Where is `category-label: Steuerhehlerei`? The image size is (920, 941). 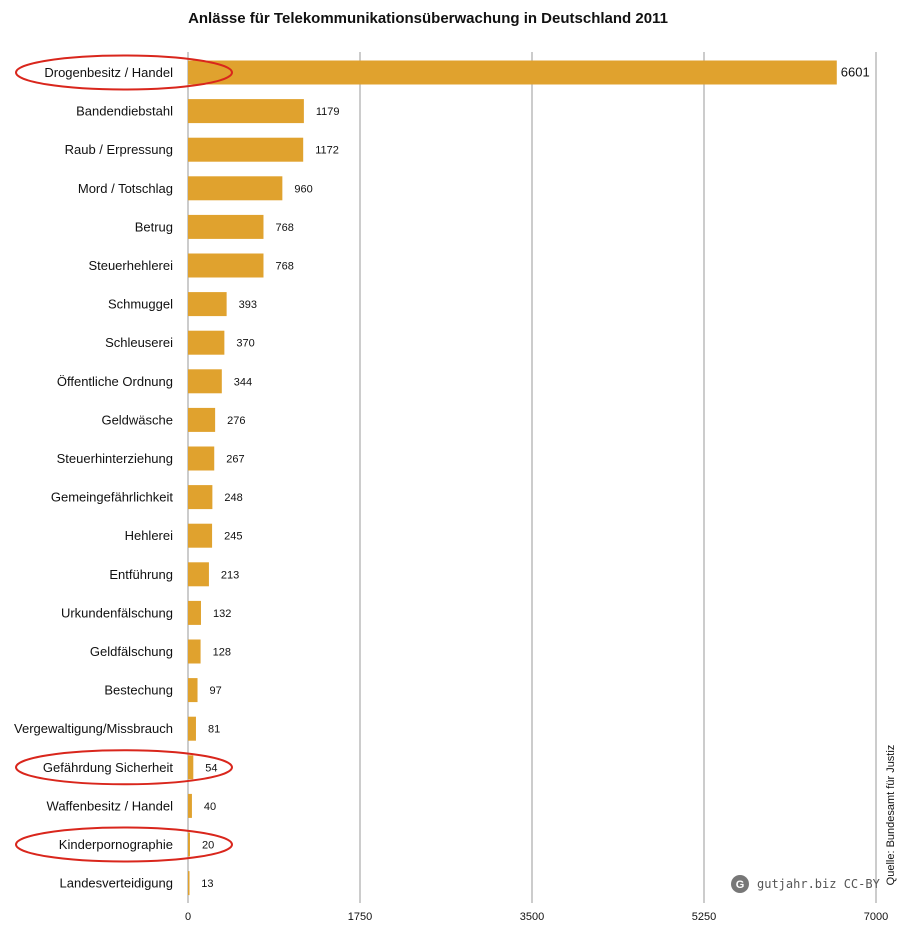
category-label: Steuerhehlerei is located at coordinates (130, 265).